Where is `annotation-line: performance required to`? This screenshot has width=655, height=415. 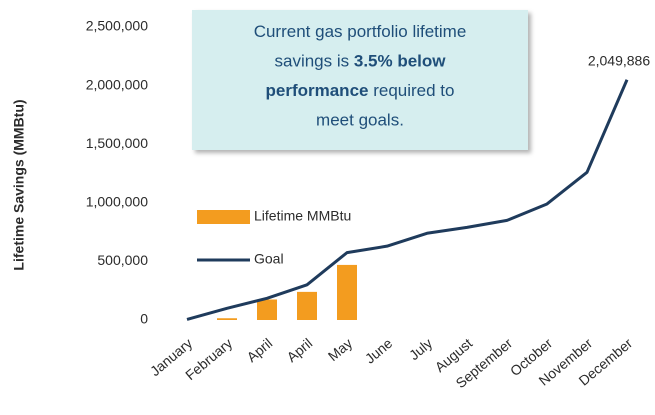
annotation-line: performance required to is located at coordinates (360, 90).